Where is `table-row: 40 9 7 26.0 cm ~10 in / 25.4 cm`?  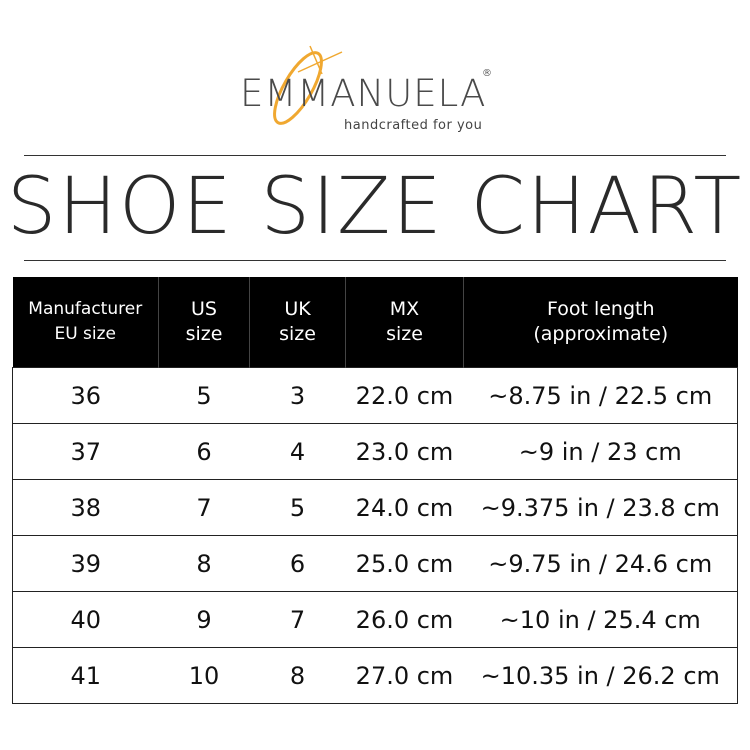 table-row: 40 9 7 26.0 cm ~10 in / 25.4 cm is located at coordinates (375, 619).